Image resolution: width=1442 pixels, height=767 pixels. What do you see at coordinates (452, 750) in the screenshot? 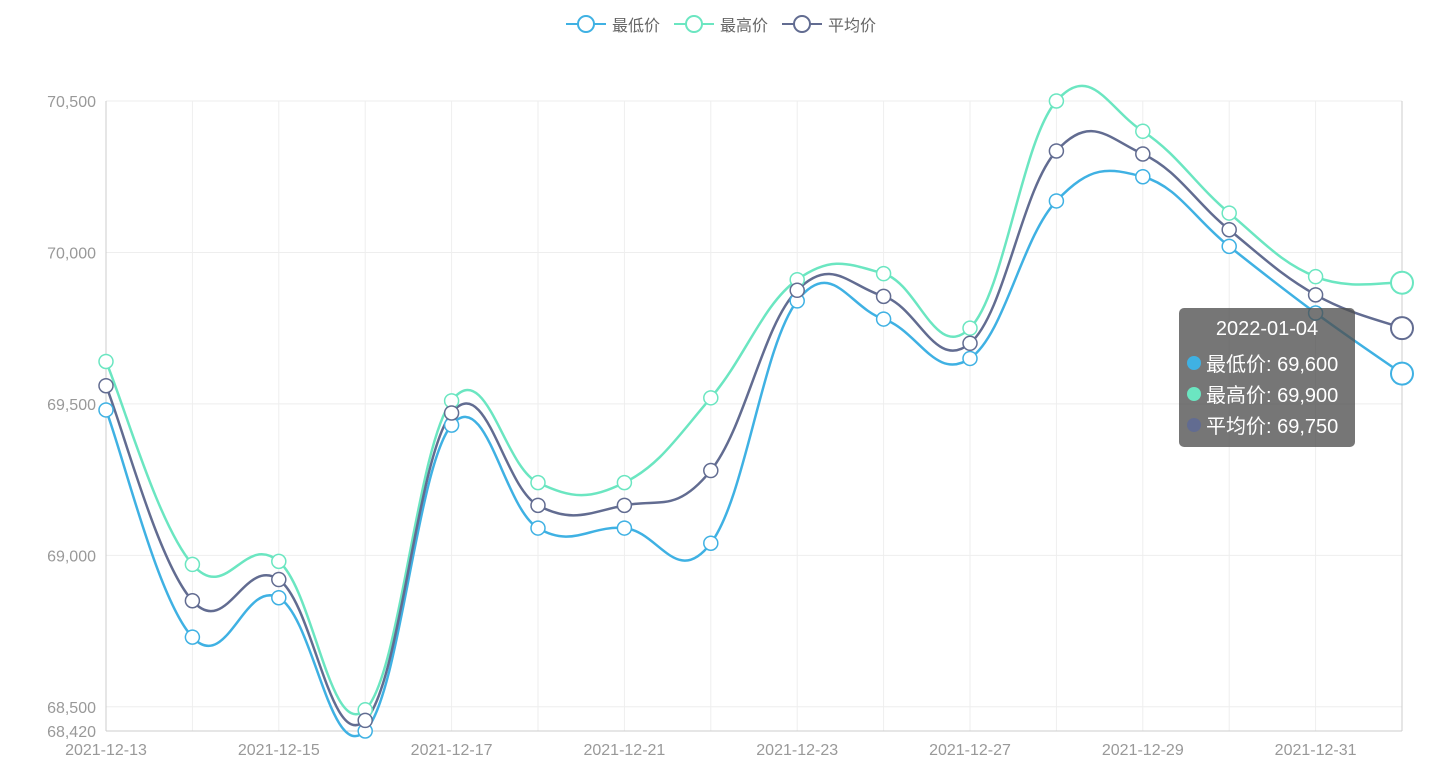
I see `x-tick-label: 2021-12-17` at bounding box center [452, 750].